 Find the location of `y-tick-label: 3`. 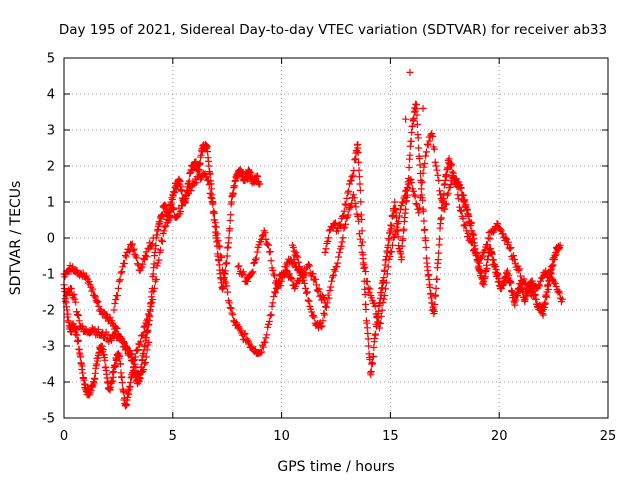

y-tick-label: 3 is located at coordinates (51, 131).